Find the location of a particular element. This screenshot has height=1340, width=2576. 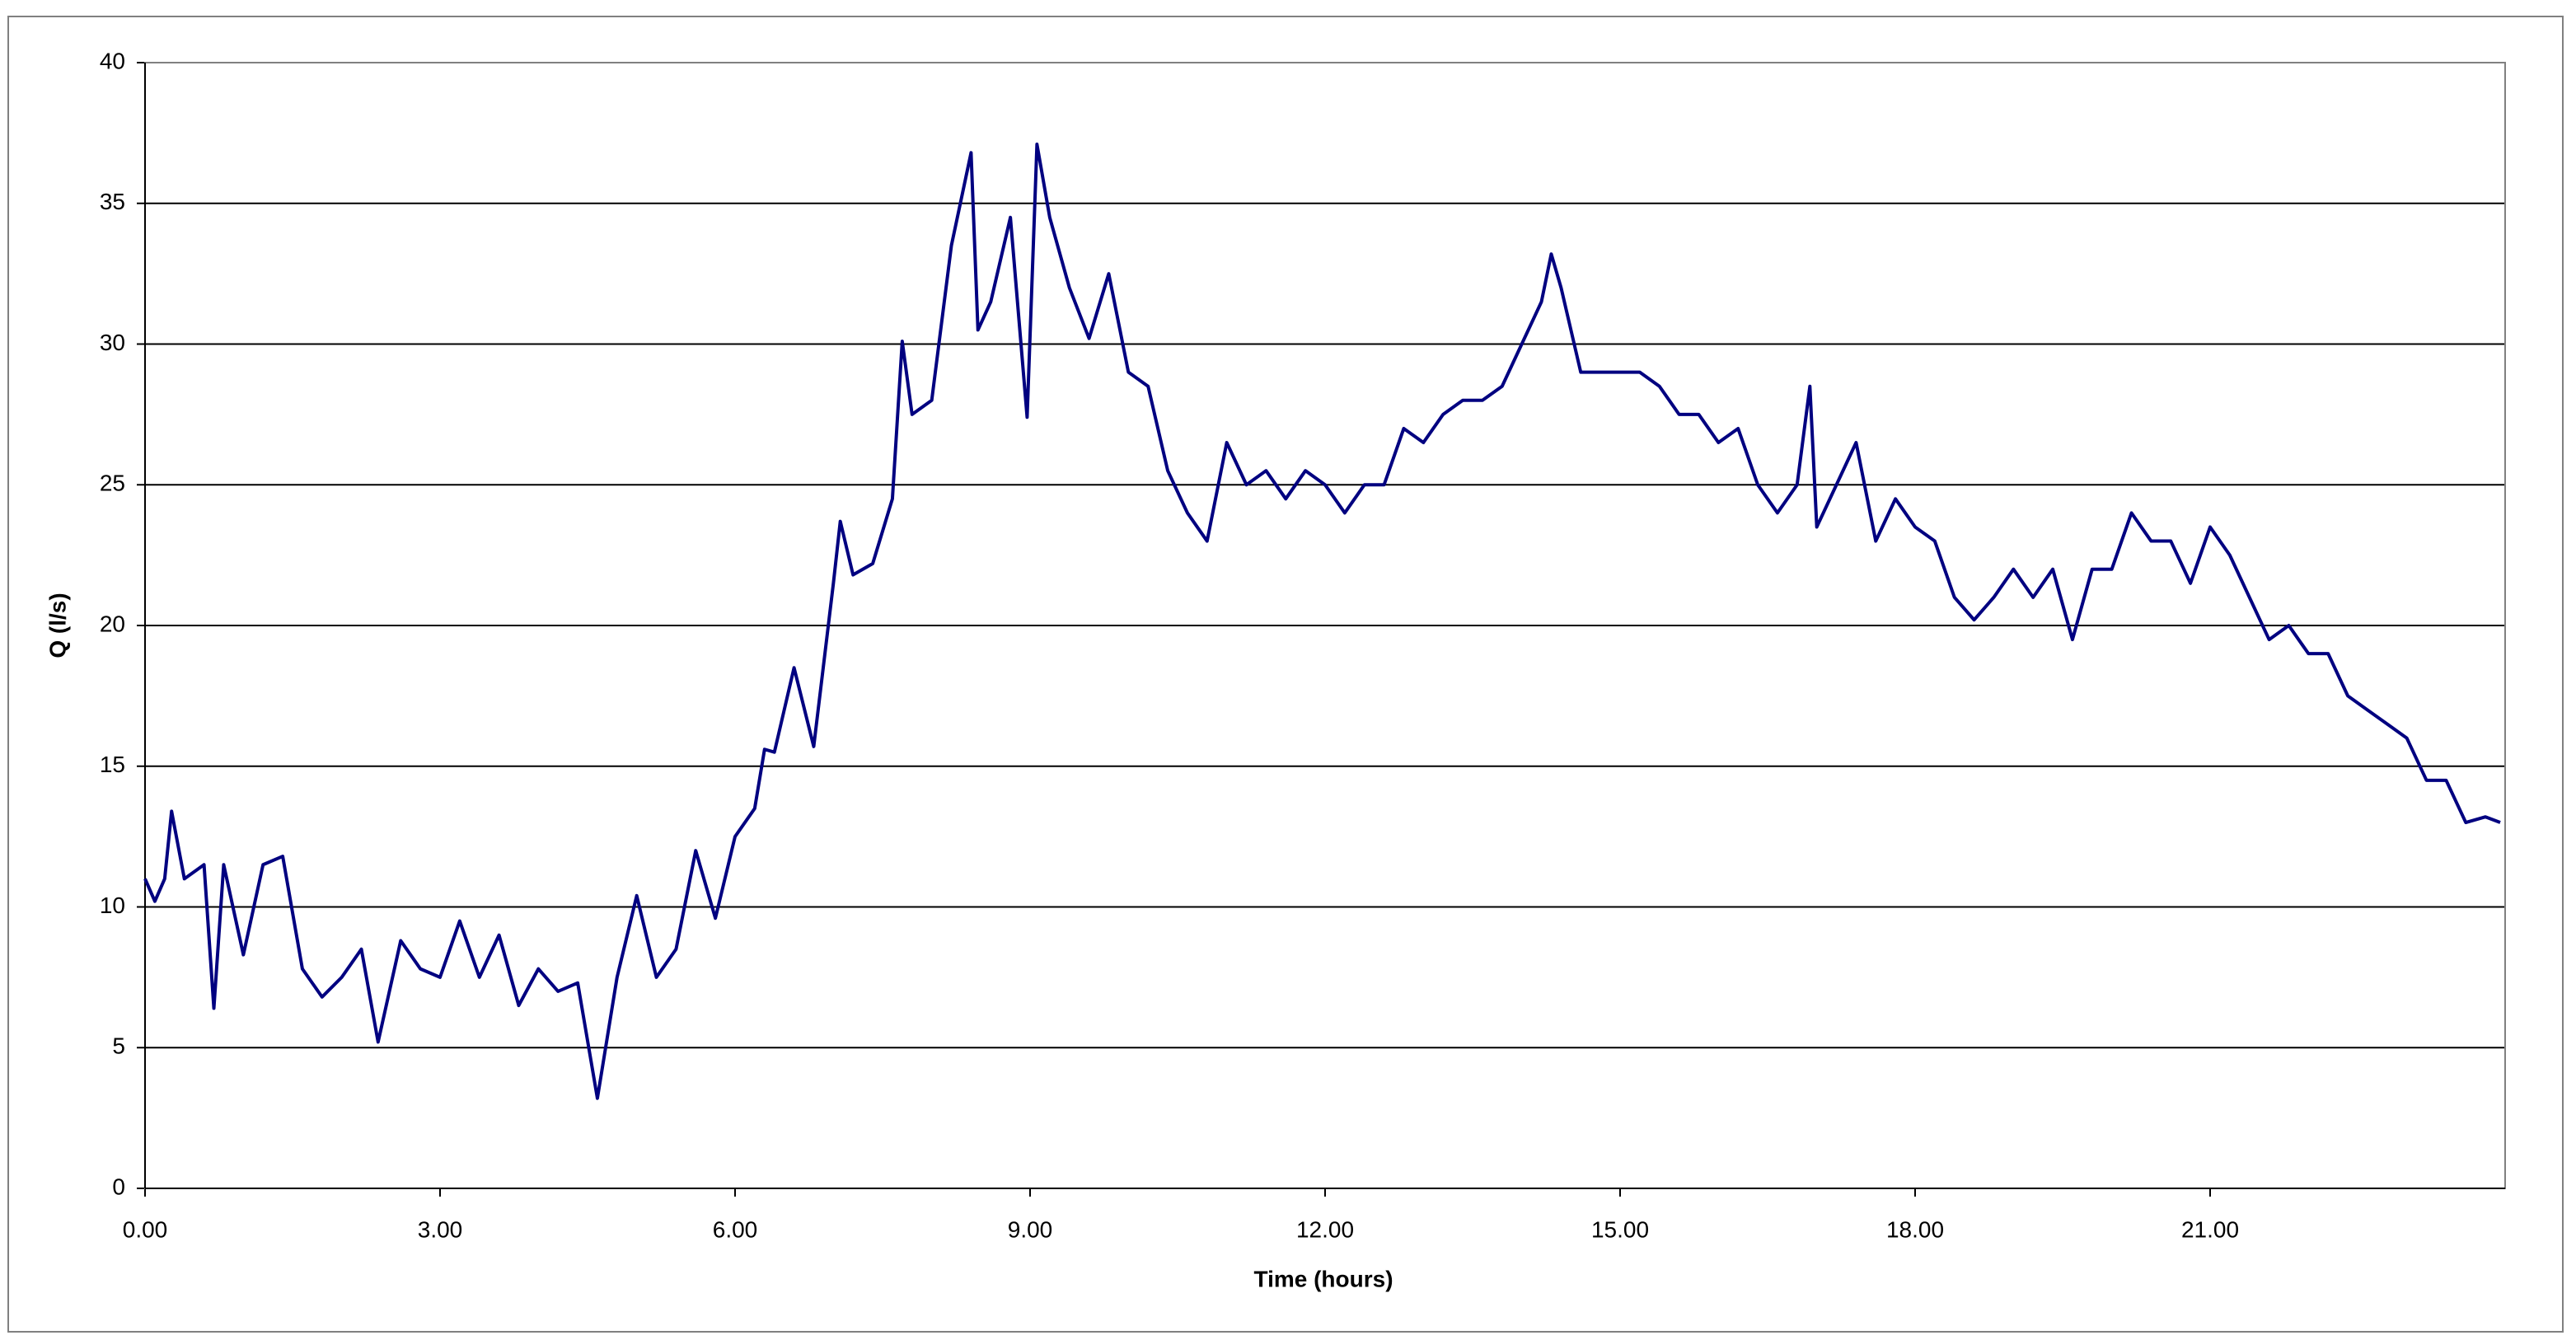

y-tick-label: 35 is located at coordinates (112, 201).